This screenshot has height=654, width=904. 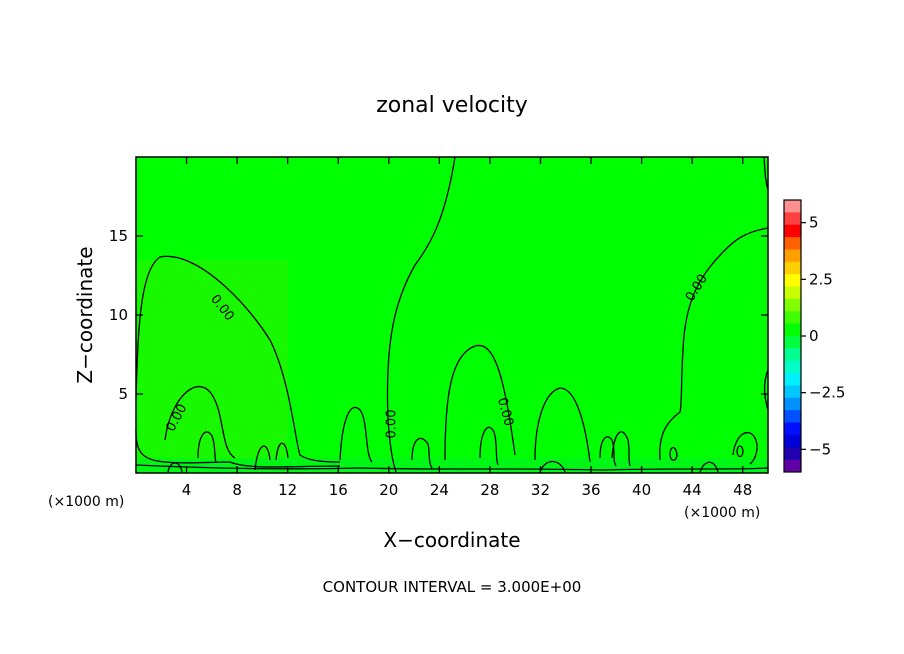 What do you see at coordinates (827, 393) in the screenshot?
I see `colorbar-tick-label: −2.5` at bounding box center [827, 393].